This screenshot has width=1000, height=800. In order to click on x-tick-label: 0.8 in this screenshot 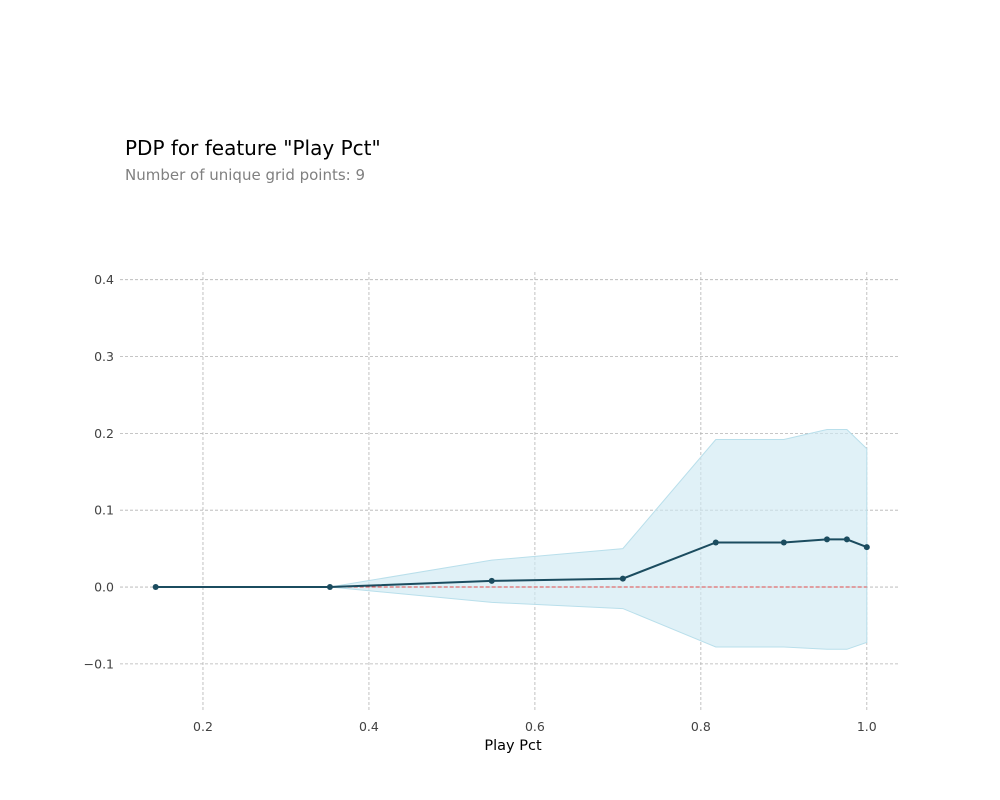, I will do `click(701, 726)`.